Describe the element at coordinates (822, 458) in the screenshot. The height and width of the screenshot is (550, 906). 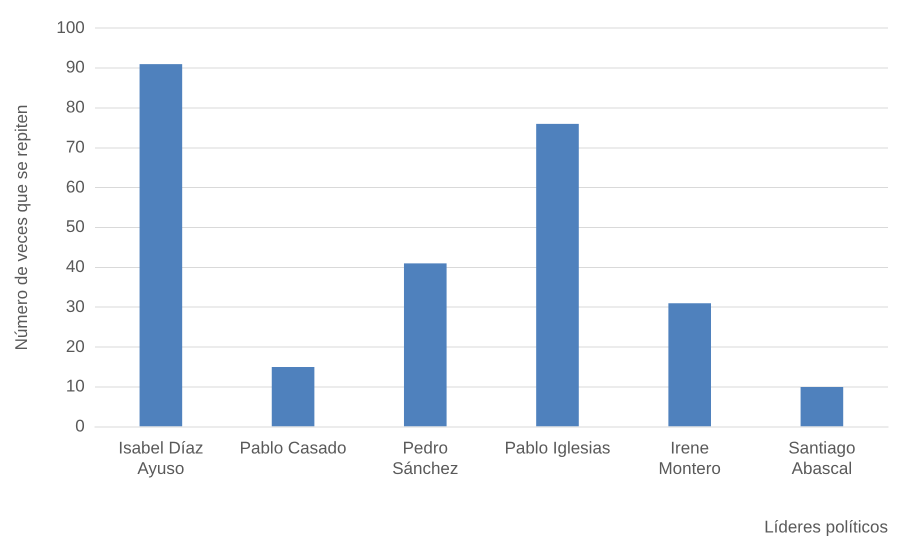
I see `x-tick-label: Santiago Abascal` at that location.